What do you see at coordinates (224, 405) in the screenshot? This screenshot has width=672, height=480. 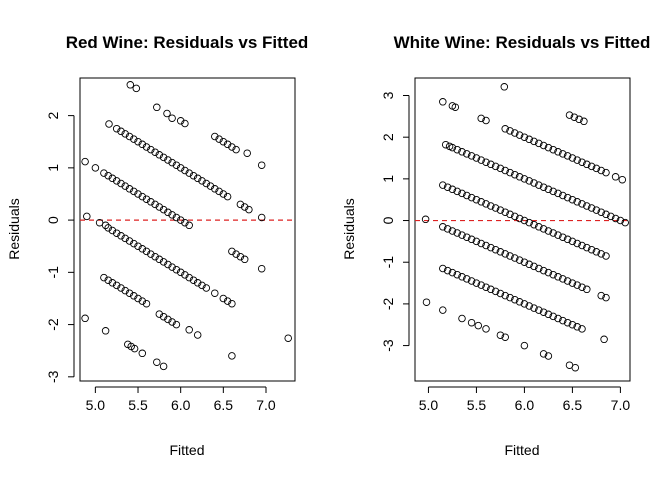 I see `red-wine-x-tick-label: 6.5` at bounding box center [224, 405].